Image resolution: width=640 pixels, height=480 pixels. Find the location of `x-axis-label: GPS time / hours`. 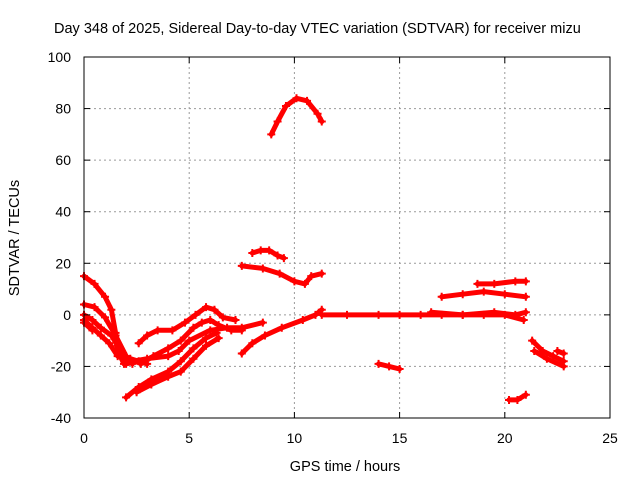

x-axis-label: GPS time / hours is located at coordinates (345, 467).